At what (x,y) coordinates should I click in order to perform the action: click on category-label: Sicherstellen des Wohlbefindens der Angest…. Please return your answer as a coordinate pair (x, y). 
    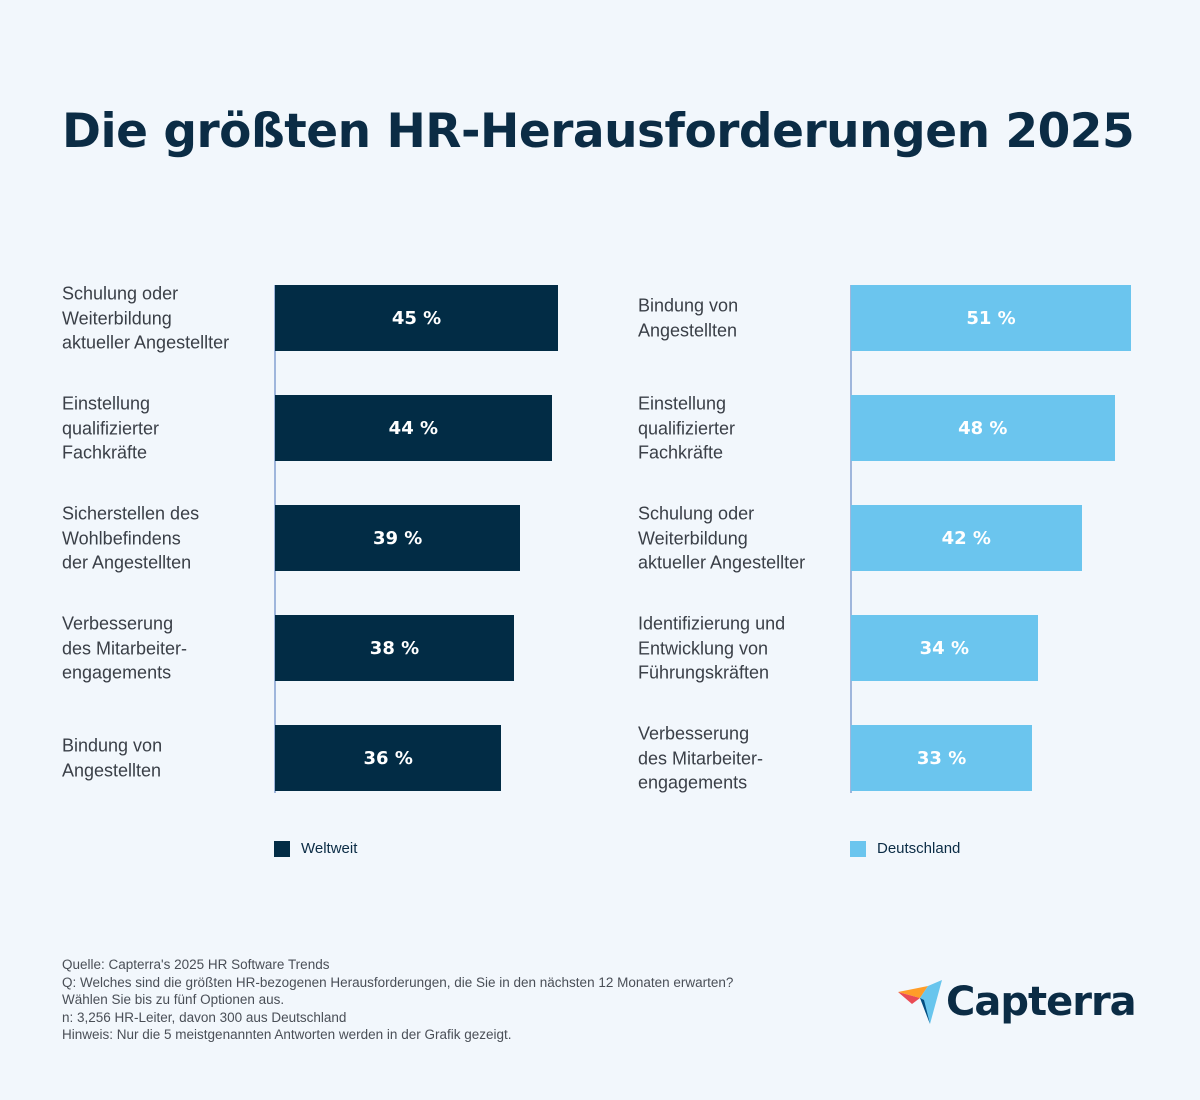
    Looking at the image, I should click on (130, 538).